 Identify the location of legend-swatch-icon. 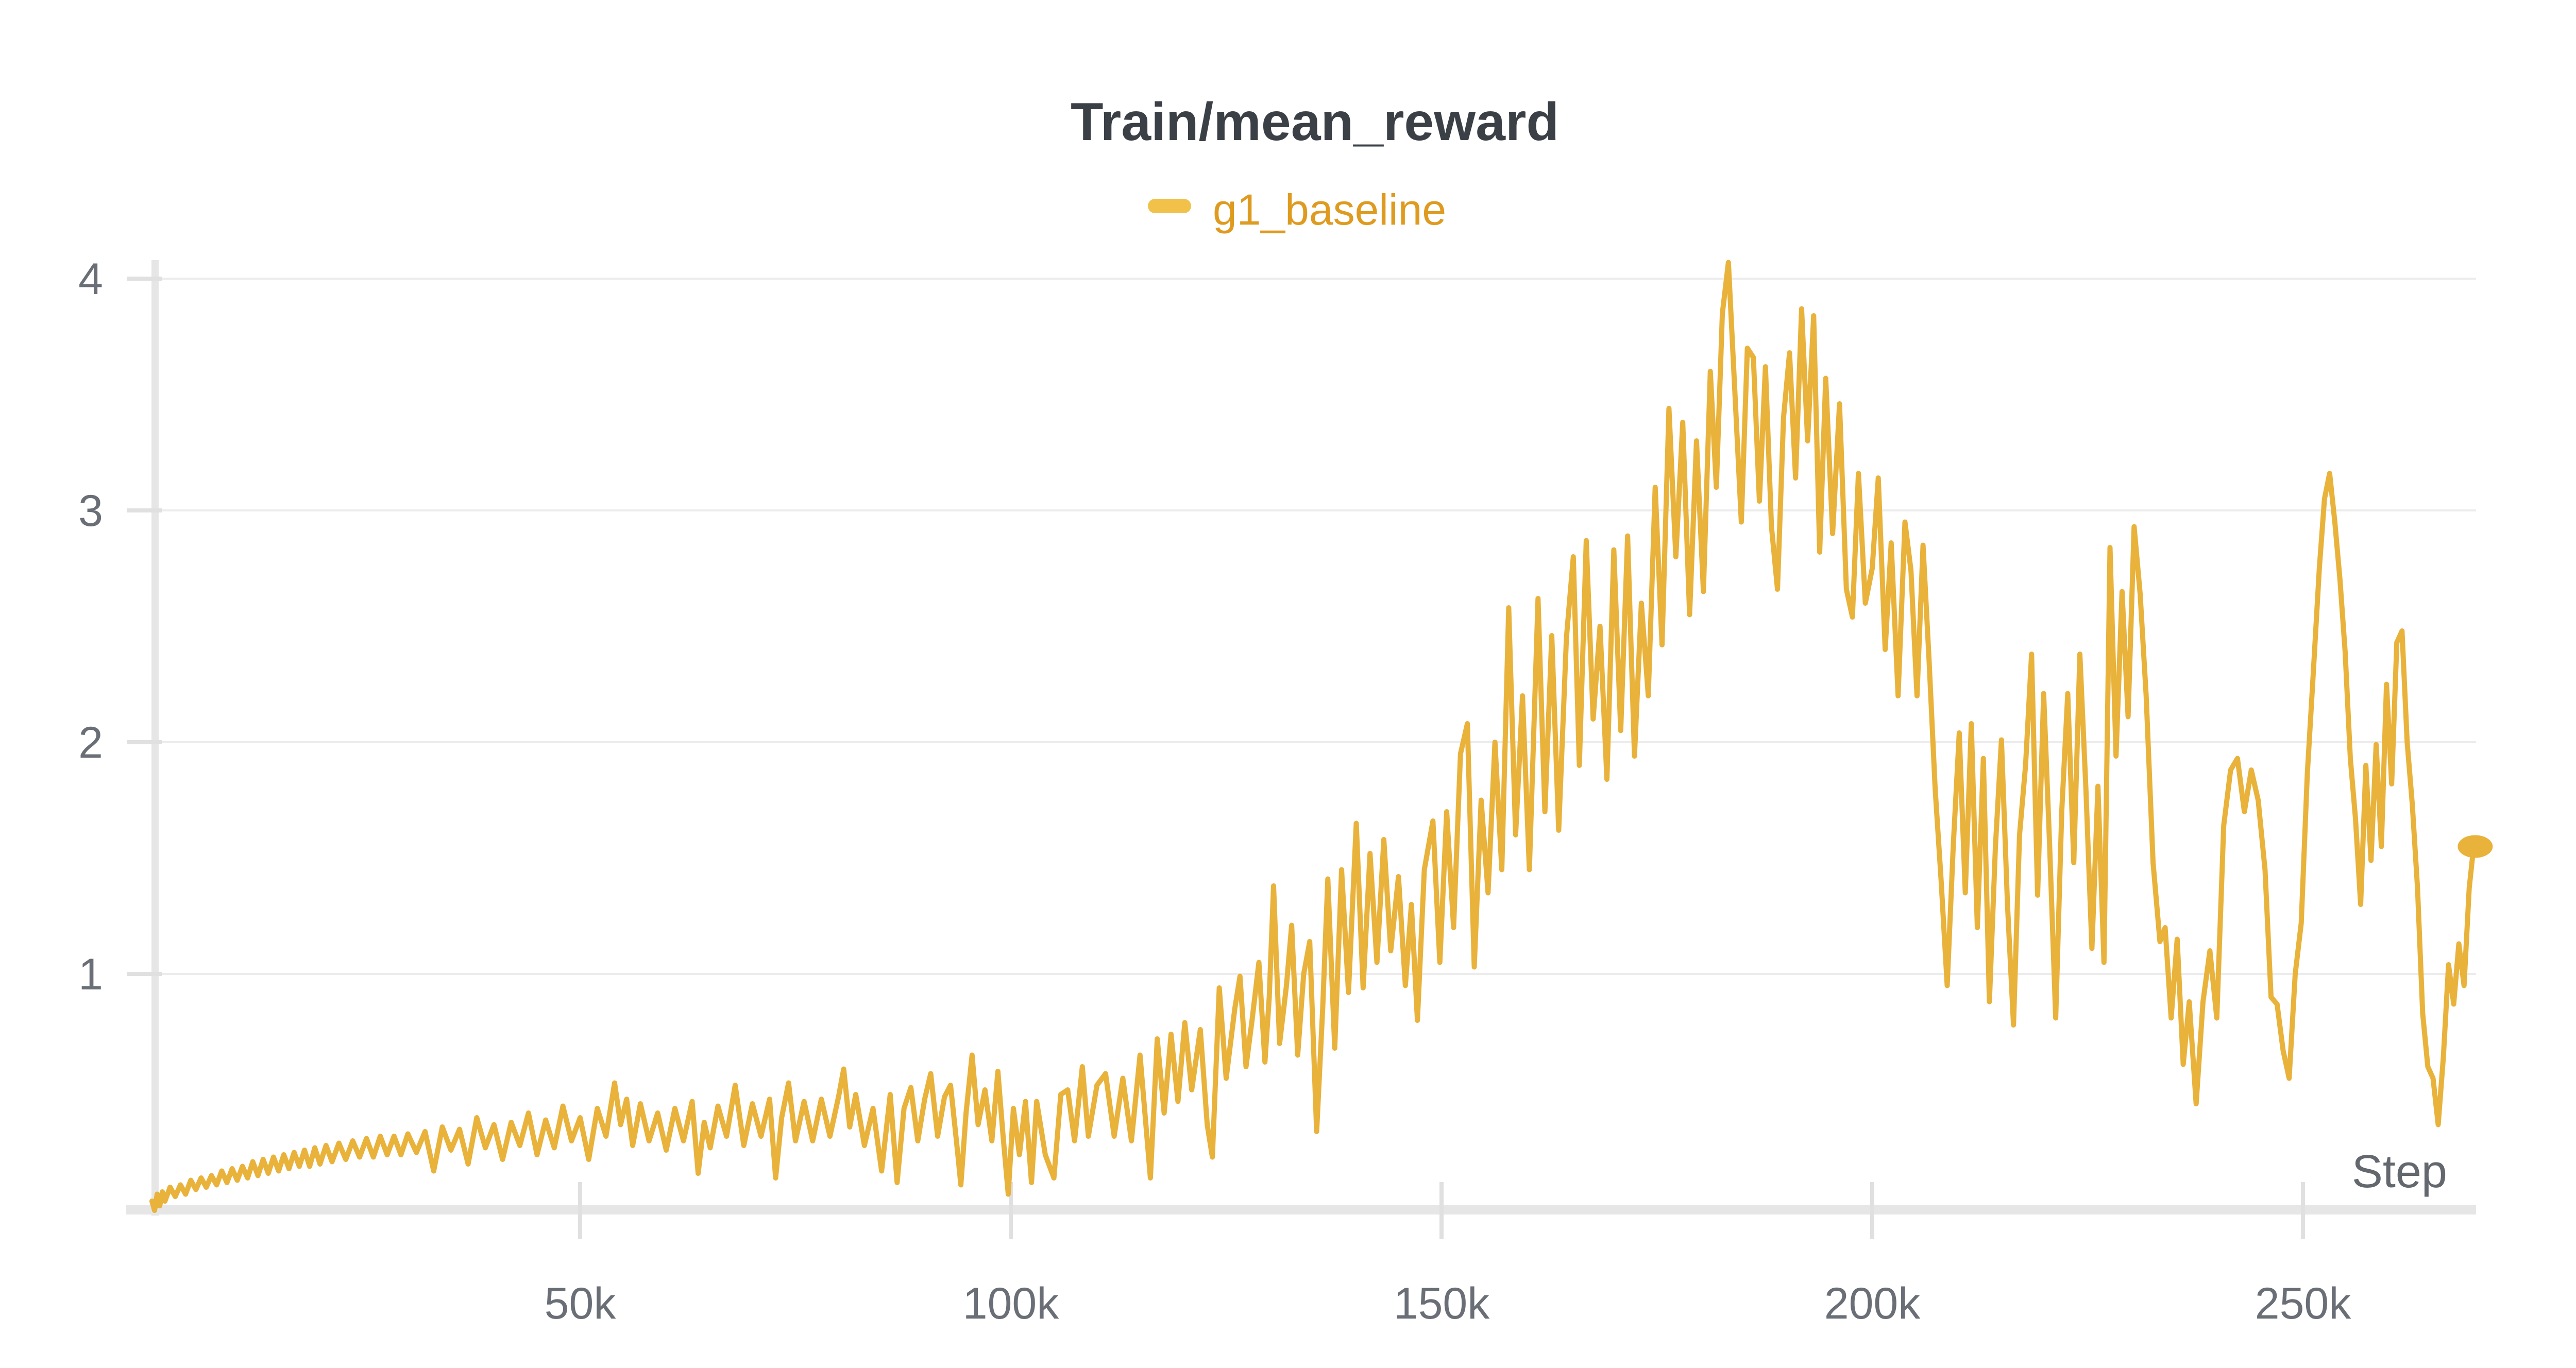
(1169, 206).